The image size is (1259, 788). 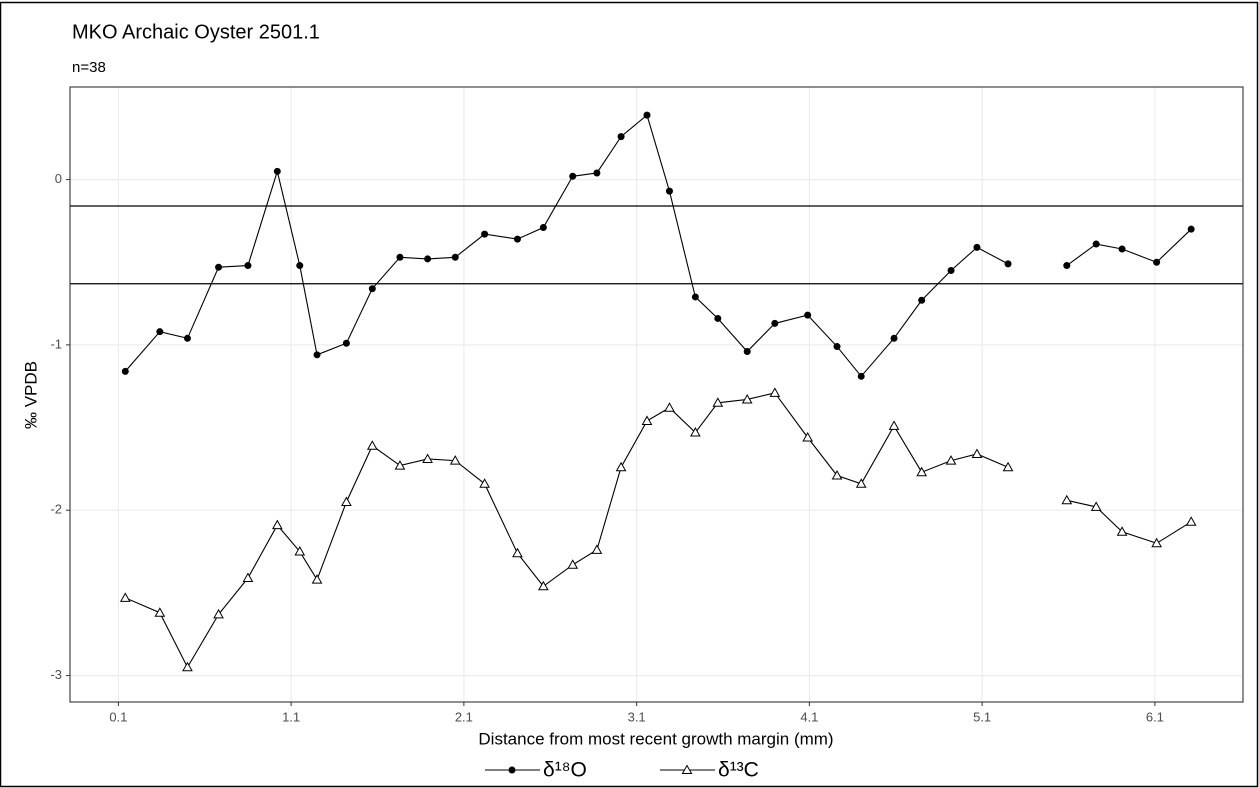 I want to click on x-tick-label: 6.1, so click(x=1155, y=716).